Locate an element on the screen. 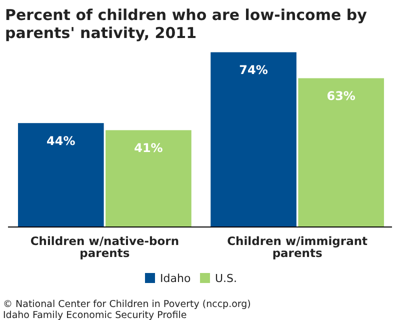  chart-title: Percent of children who are low-income by parents' nativity, 2011 is located at coordinates (186, 24).